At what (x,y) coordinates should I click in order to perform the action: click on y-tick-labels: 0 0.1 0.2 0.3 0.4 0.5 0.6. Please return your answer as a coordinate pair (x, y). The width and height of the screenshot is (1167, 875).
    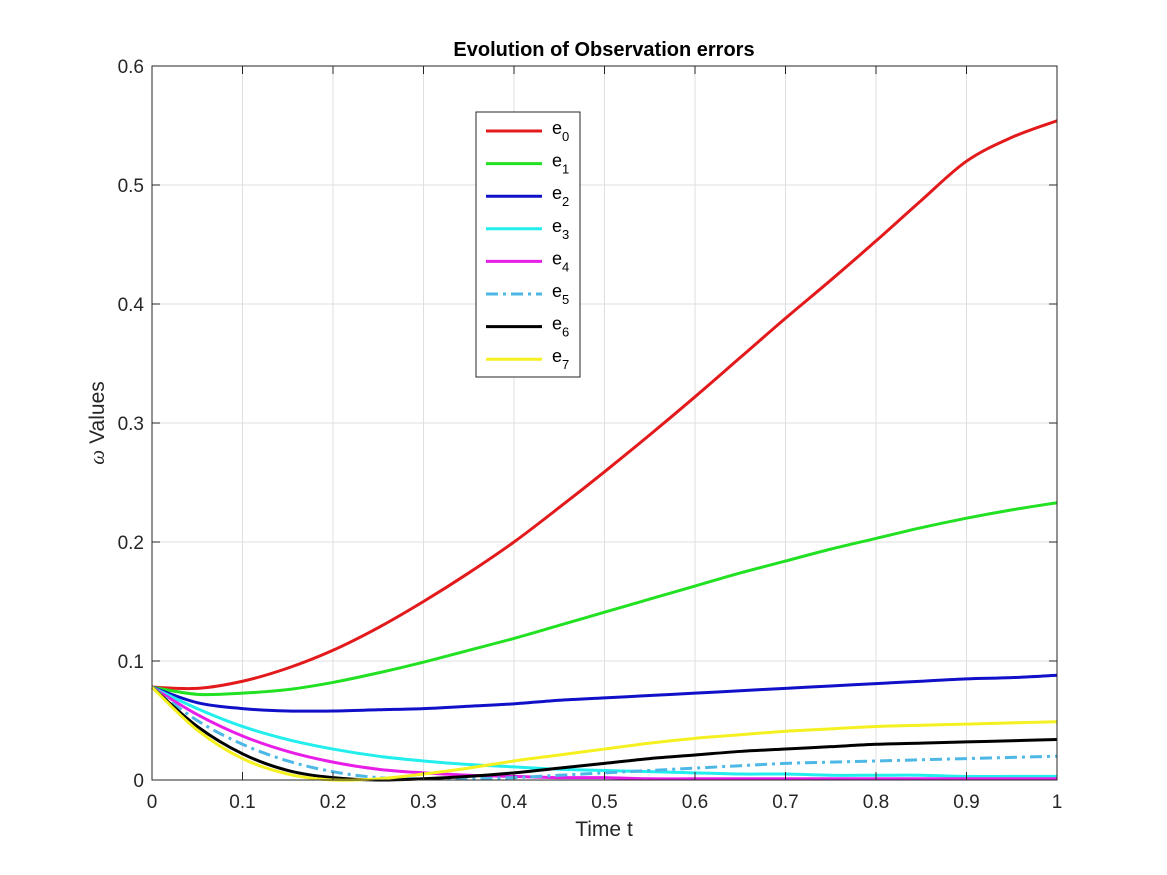
    Looking at the image, I should click on (131, 424).